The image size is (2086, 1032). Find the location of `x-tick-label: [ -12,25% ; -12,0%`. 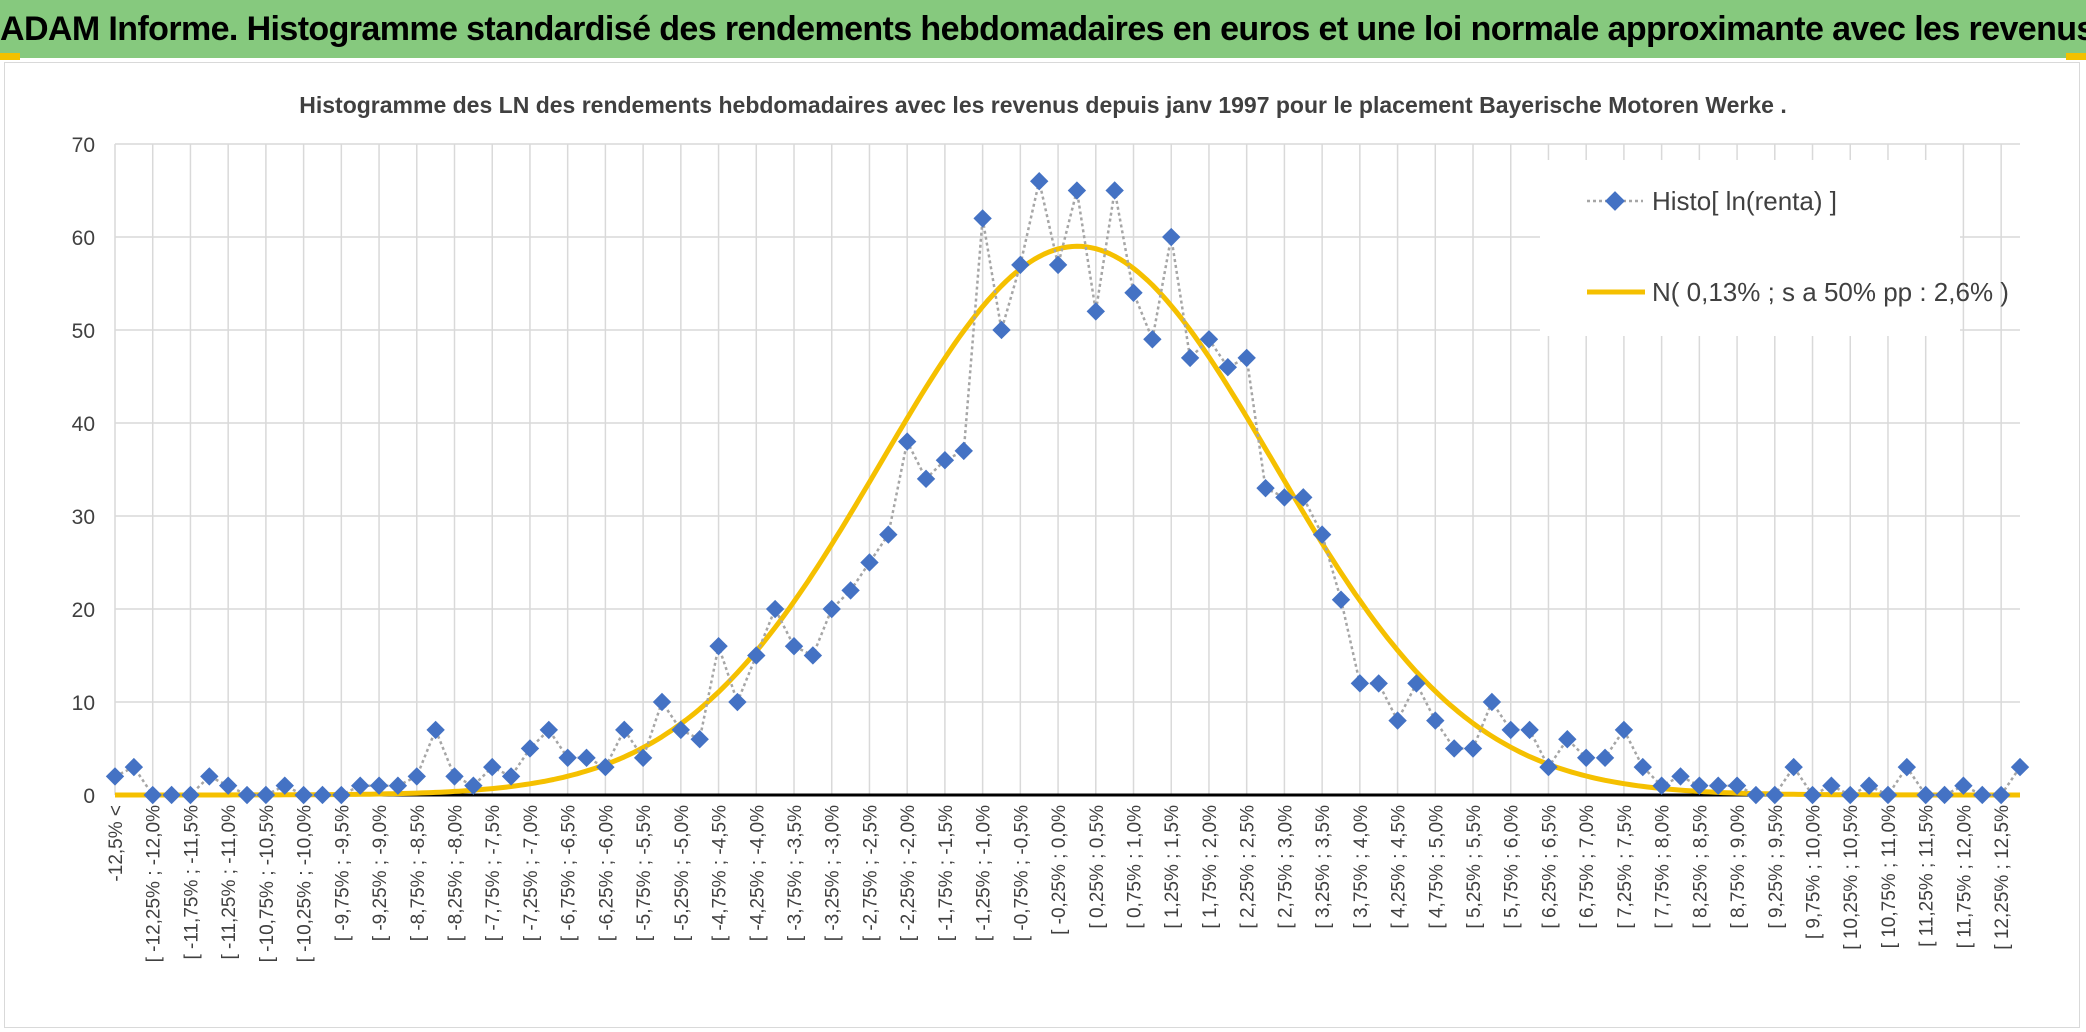

x-tick-label: [ -12,25% ; -12,0% is located at coordinates (154, 883).